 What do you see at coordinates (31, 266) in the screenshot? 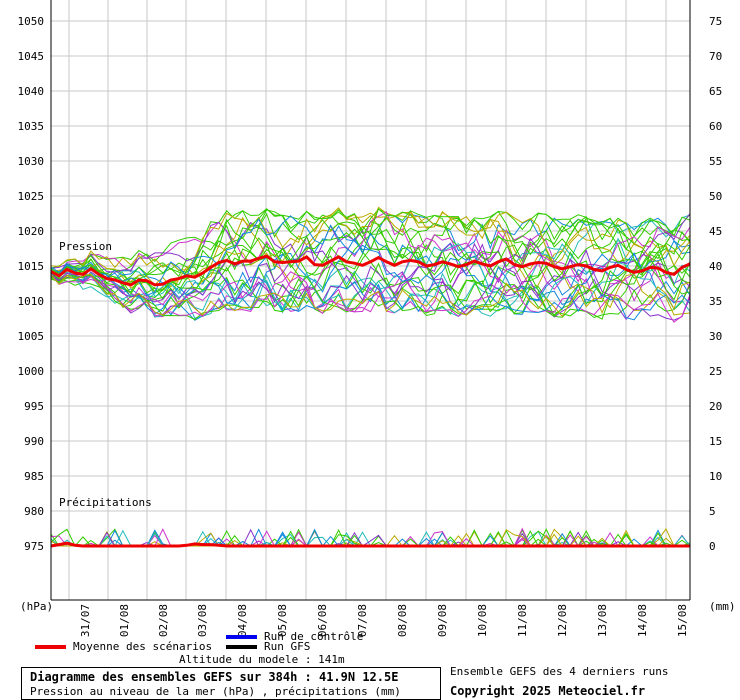
I see `left-tick-label: 1015` at bounding box center [31, 266].